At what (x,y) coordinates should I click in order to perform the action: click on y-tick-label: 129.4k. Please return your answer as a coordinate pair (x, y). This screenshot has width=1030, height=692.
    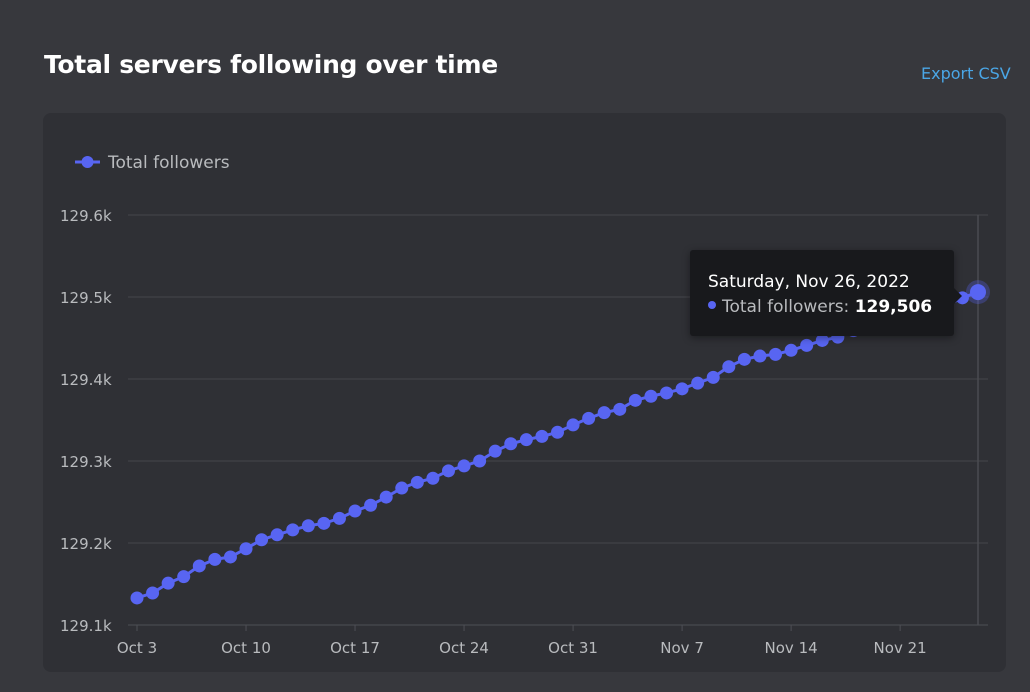
    Looking at the image, I should click on (86, 380).